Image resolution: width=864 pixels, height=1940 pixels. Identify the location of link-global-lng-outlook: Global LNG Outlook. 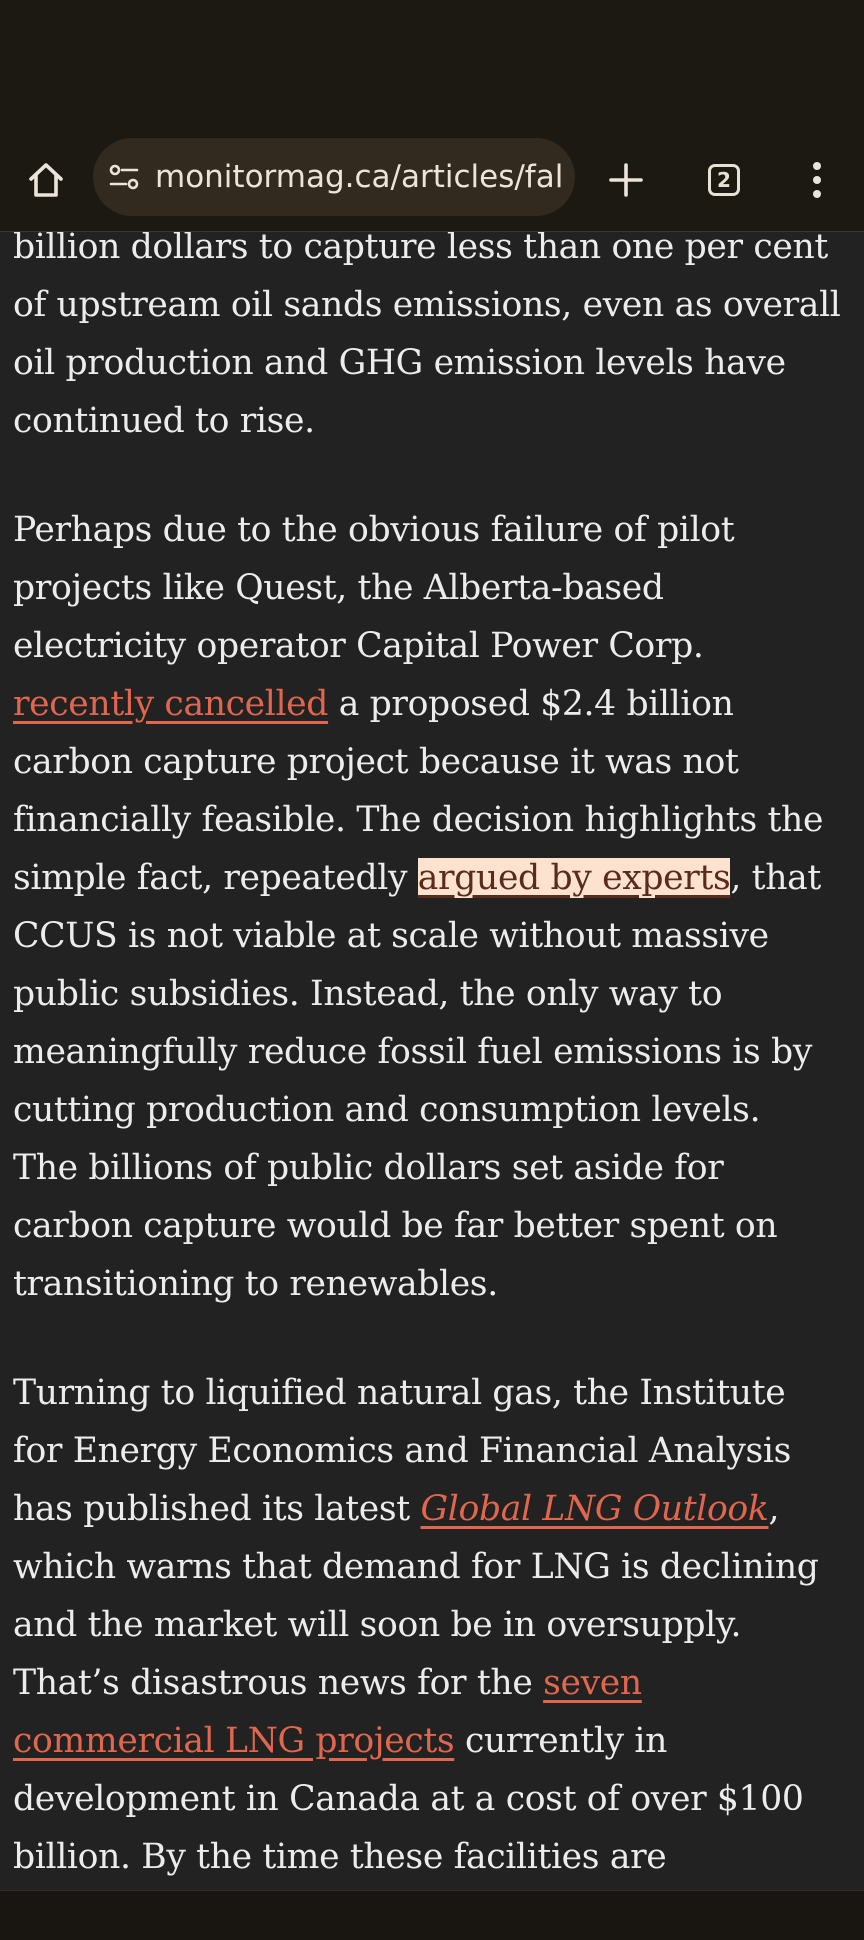
(595, 1509).